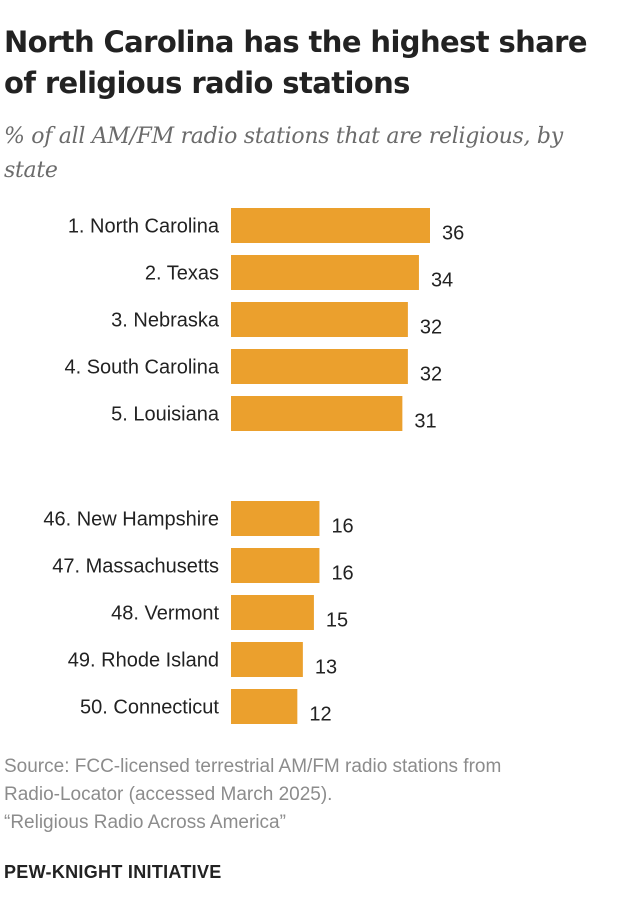  Describe the element at coordinates (149, 708) in the screenshot. I see `category-label: 50. Connecticut` at that location.